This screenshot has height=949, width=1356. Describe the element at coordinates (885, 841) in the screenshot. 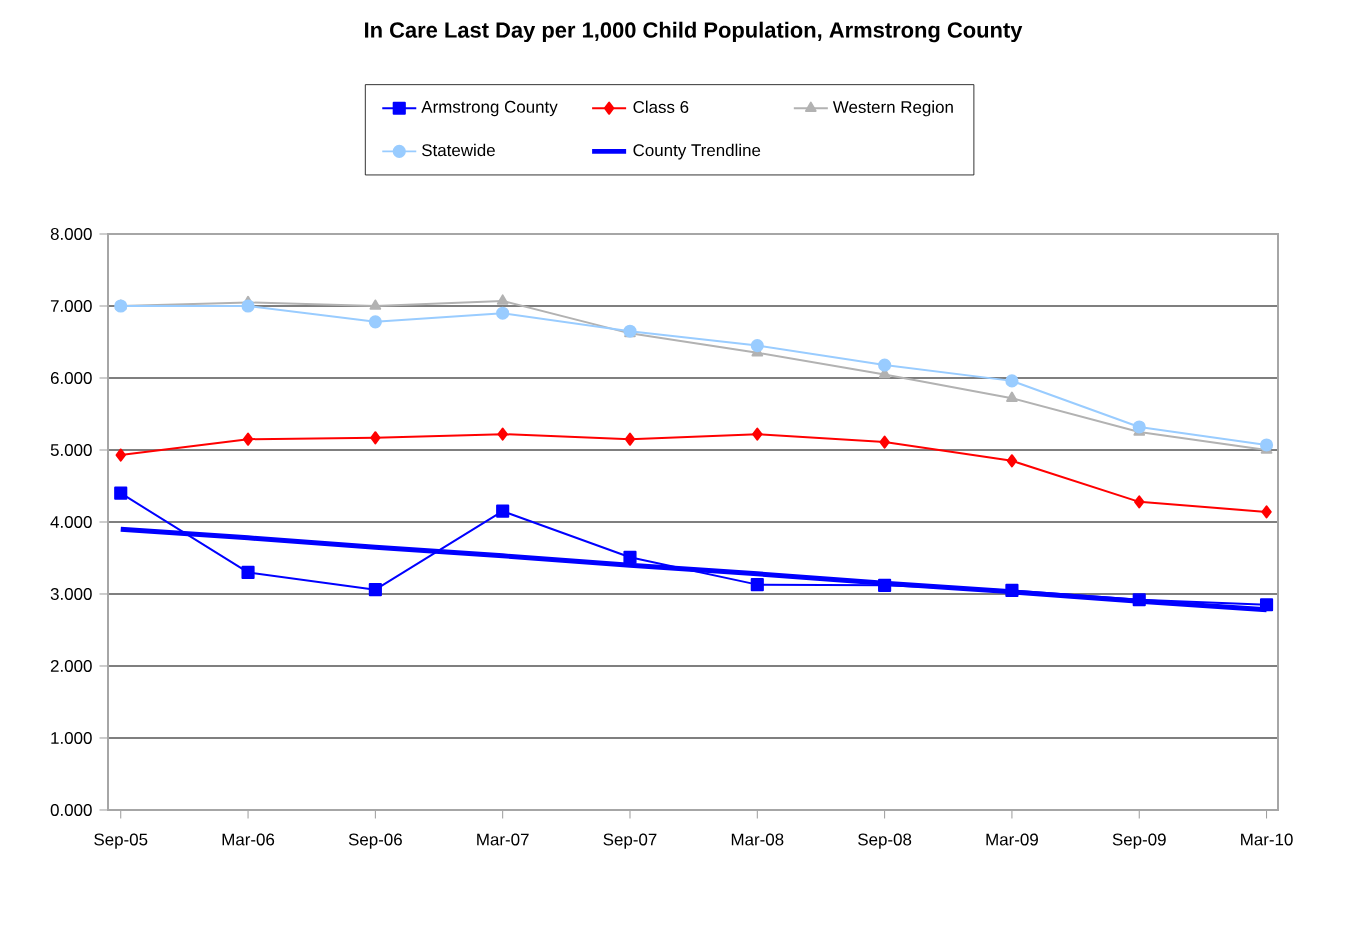

I see `x-tick-label: Sep-08` at that location.